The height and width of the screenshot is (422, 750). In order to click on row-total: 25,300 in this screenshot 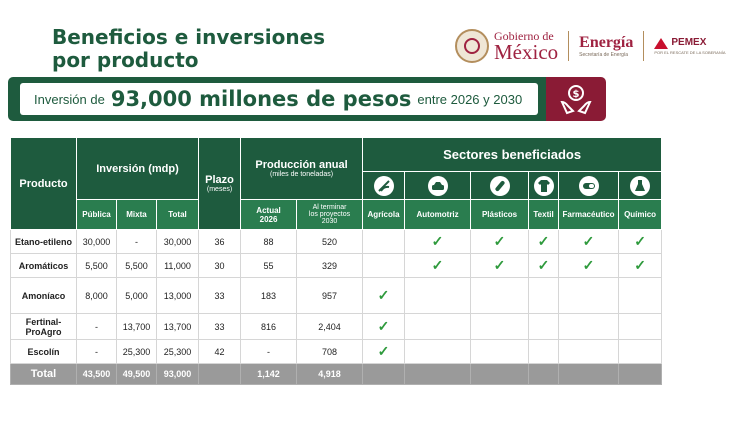, I will do `click(177, 351)`.